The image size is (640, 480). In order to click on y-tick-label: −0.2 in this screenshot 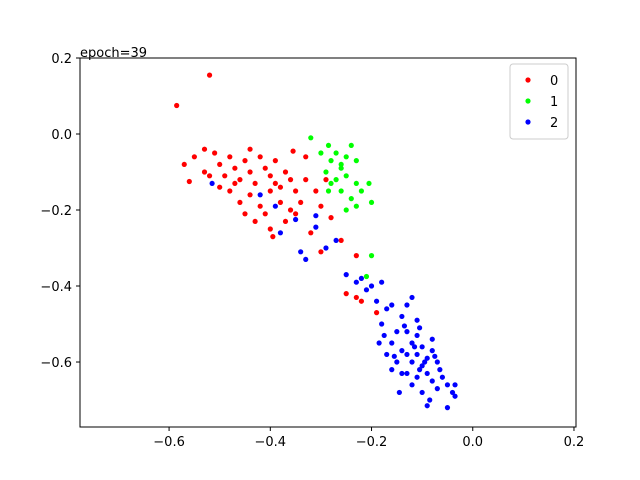, I will do `click(56, 211)`.